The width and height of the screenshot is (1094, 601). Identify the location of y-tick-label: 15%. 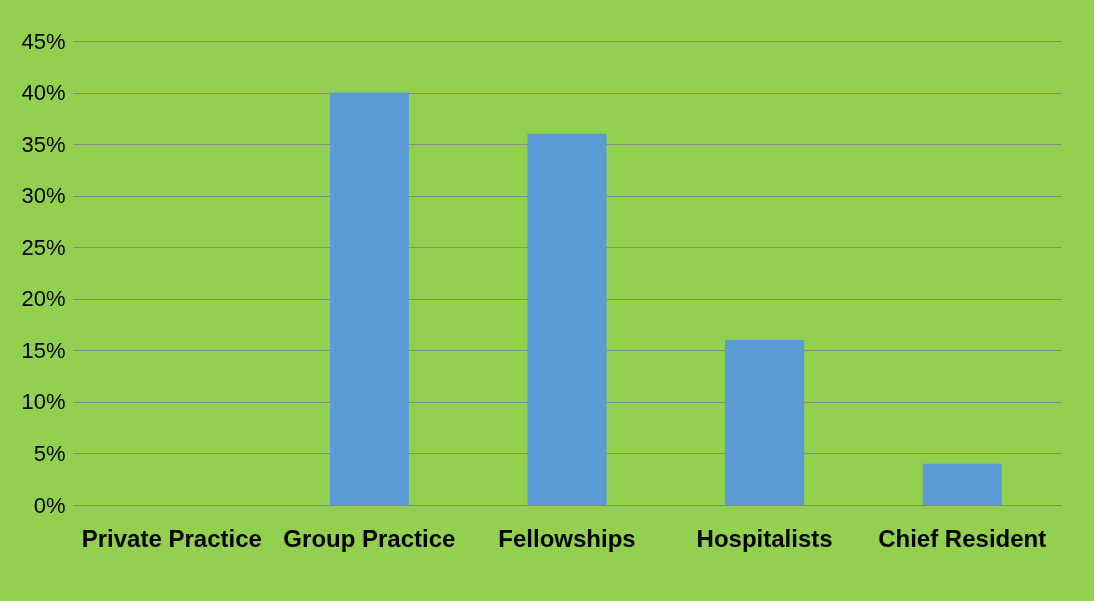
(43, 350).